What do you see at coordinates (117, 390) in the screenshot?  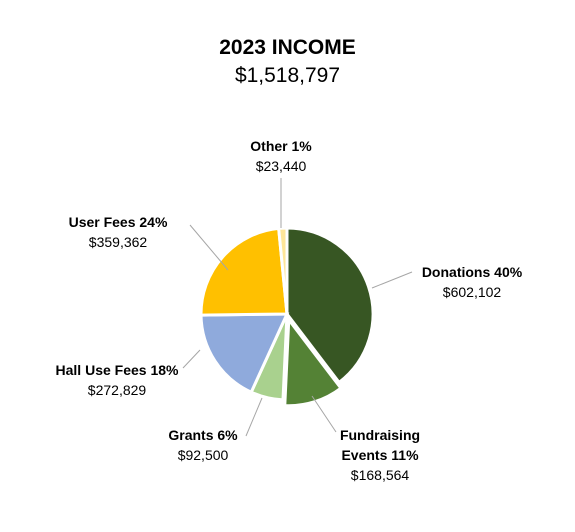 I see `value-label: $272,829` at bounding box center [117, 390].